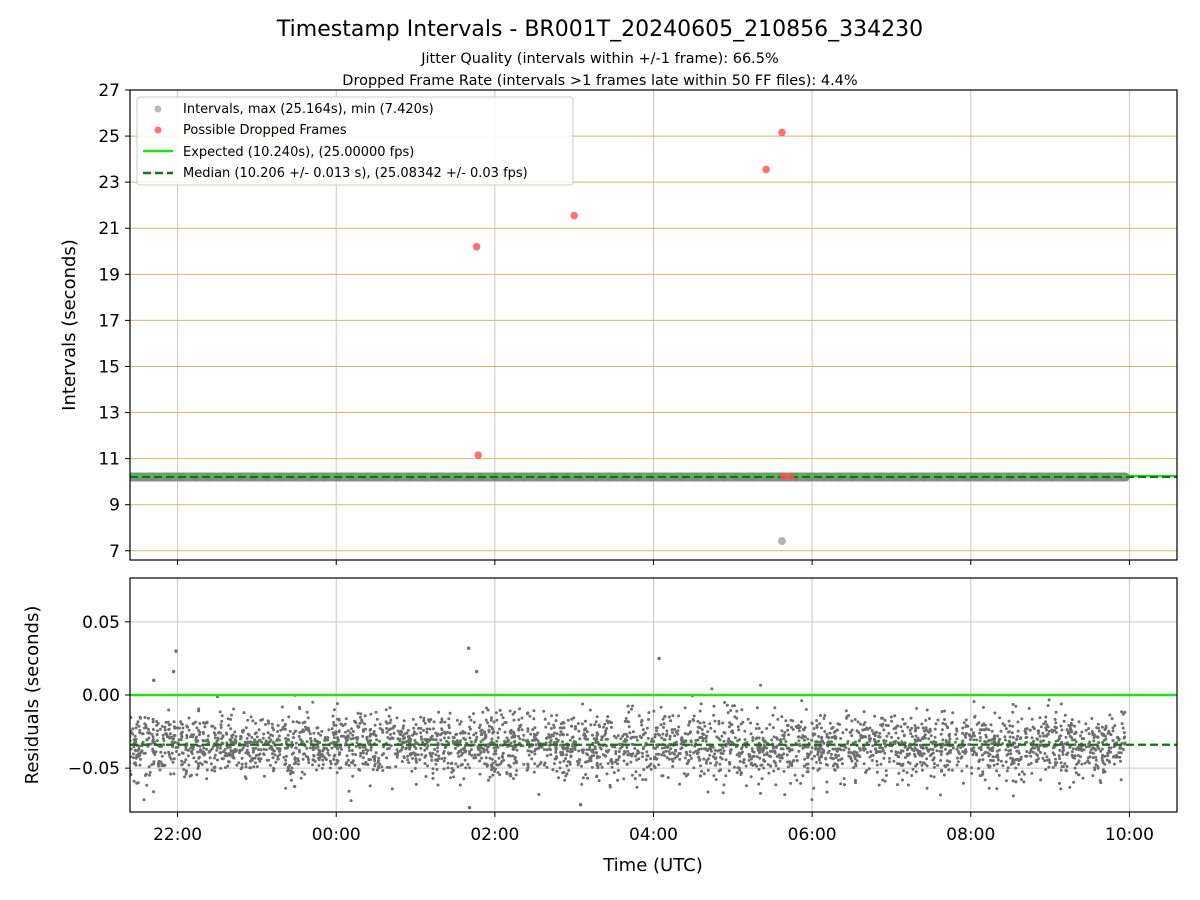 This screenshot has height=900, width=1200. Describe the element at coordinates (94, 769) in the screenshot. I see `residuals-y-tick-label: −0.05` at that location.